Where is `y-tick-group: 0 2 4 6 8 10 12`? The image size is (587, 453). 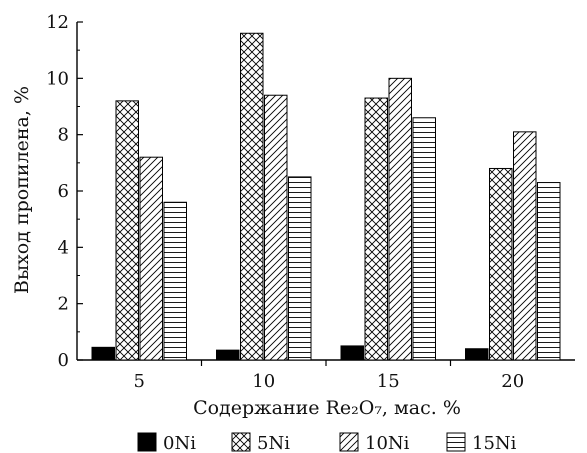 y-tick-group: 0 2 4 6 8 10 12 is located at coordinates (64, 191).